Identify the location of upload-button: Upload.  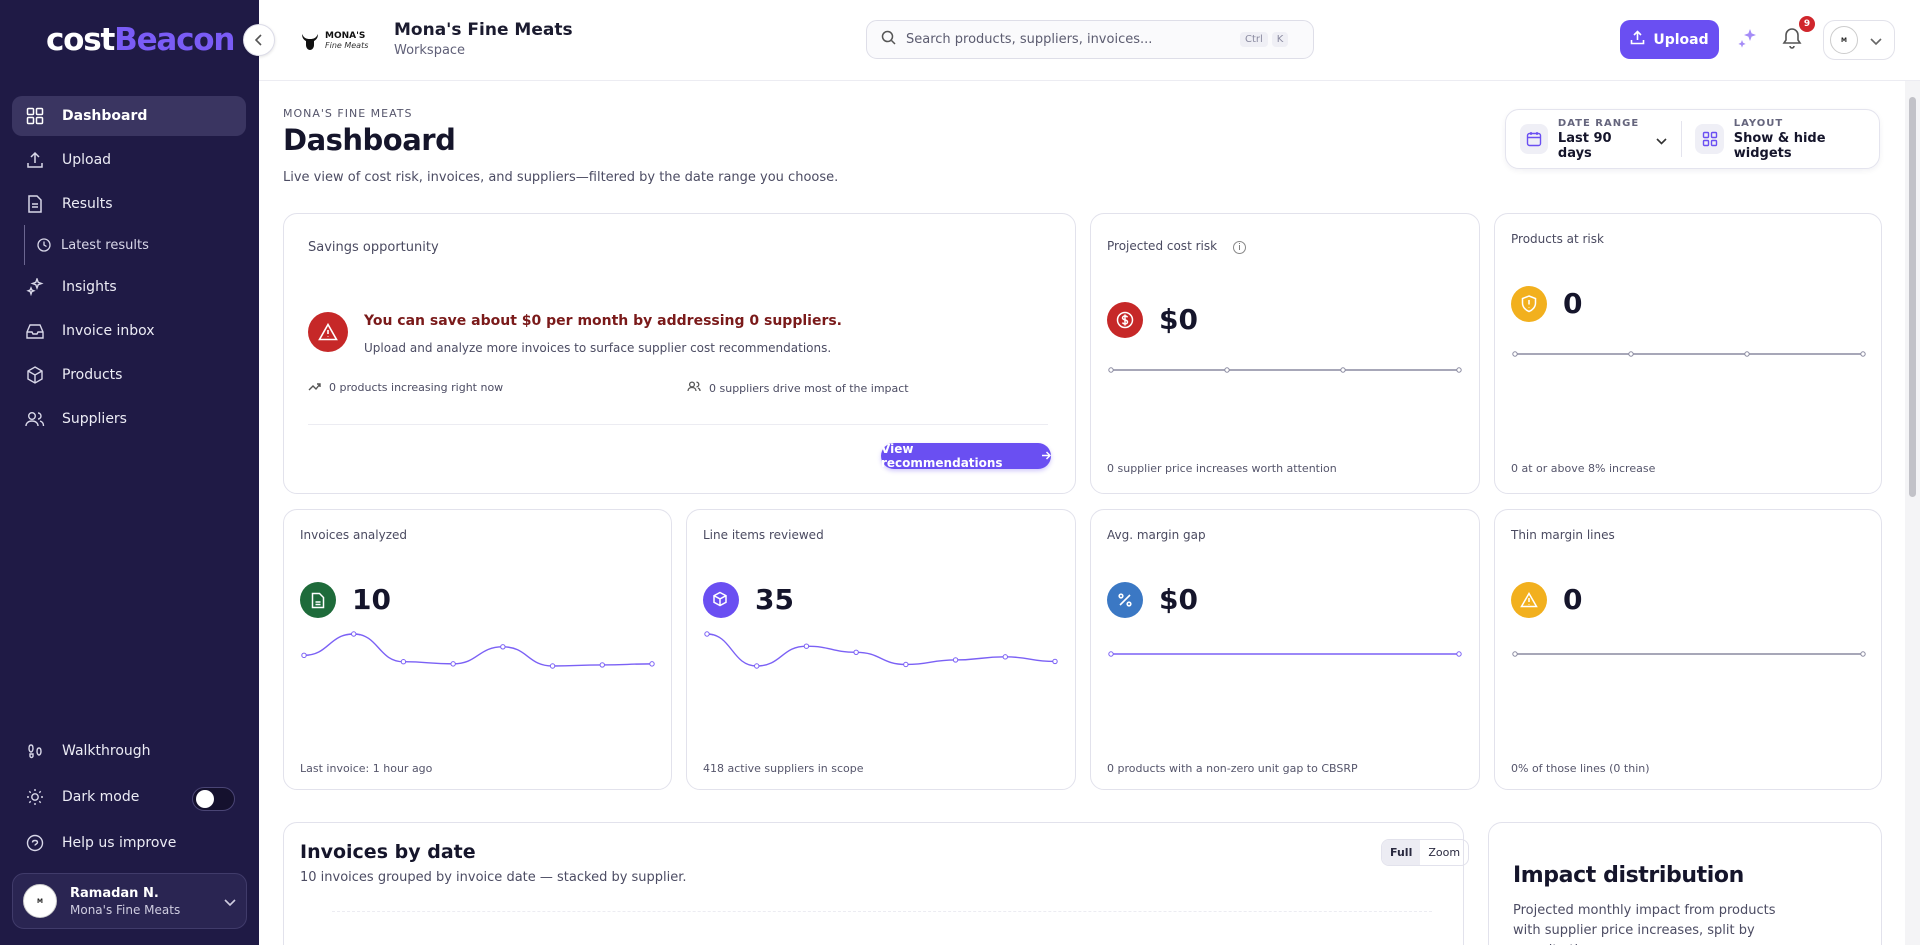
(1669, 39).